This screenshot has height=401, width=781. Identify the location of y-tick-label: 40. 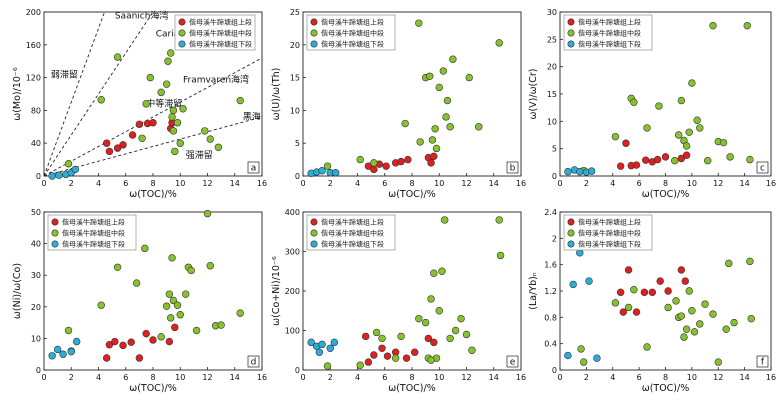
(36, 244).